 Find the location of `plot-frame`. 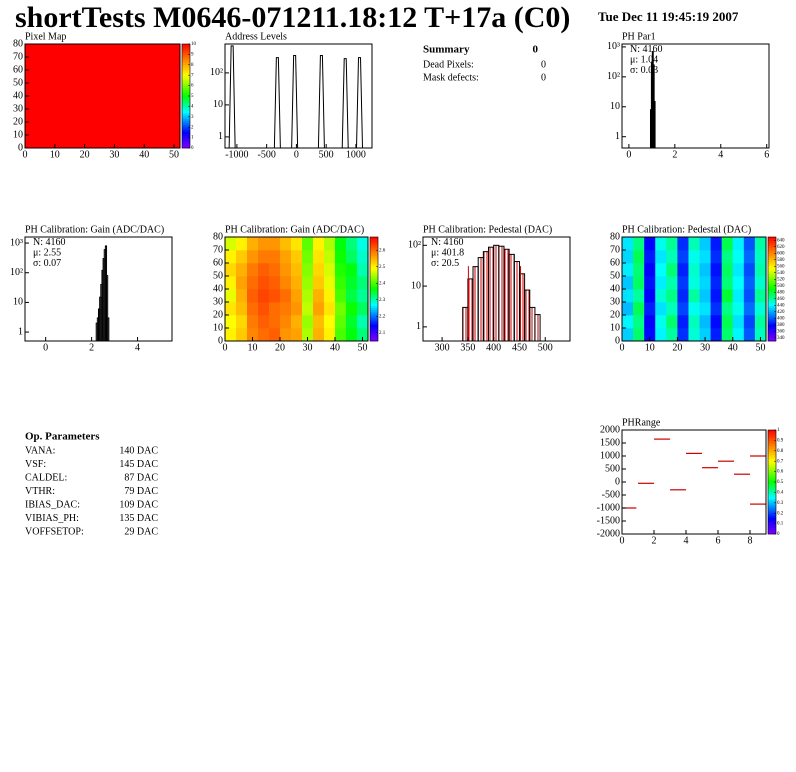

plot-frame is located at coordinates (298, 96).